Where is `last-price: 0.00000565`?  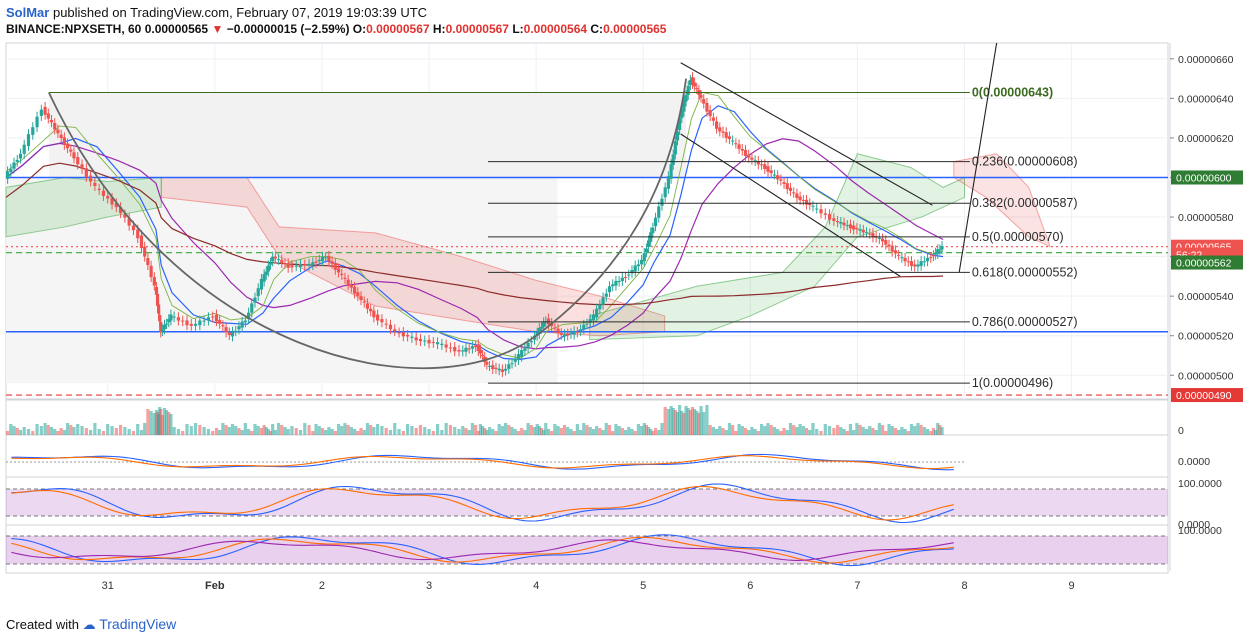 last-price: 0.00000565 is located at coordinates (176, 29).